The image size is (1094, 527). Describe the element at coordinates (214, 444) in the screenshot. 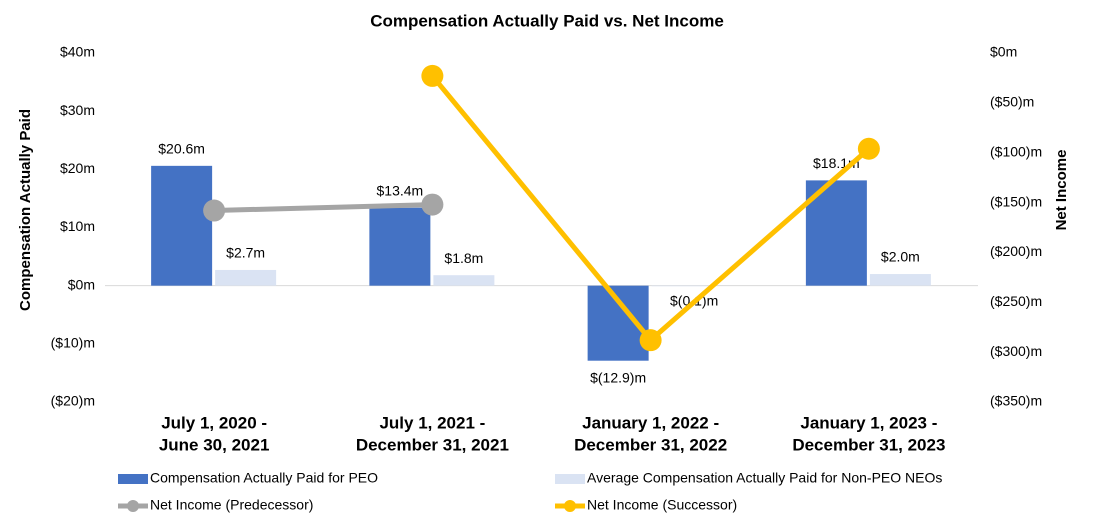

I see `x-tick-label: June 30, 2021` at that location.